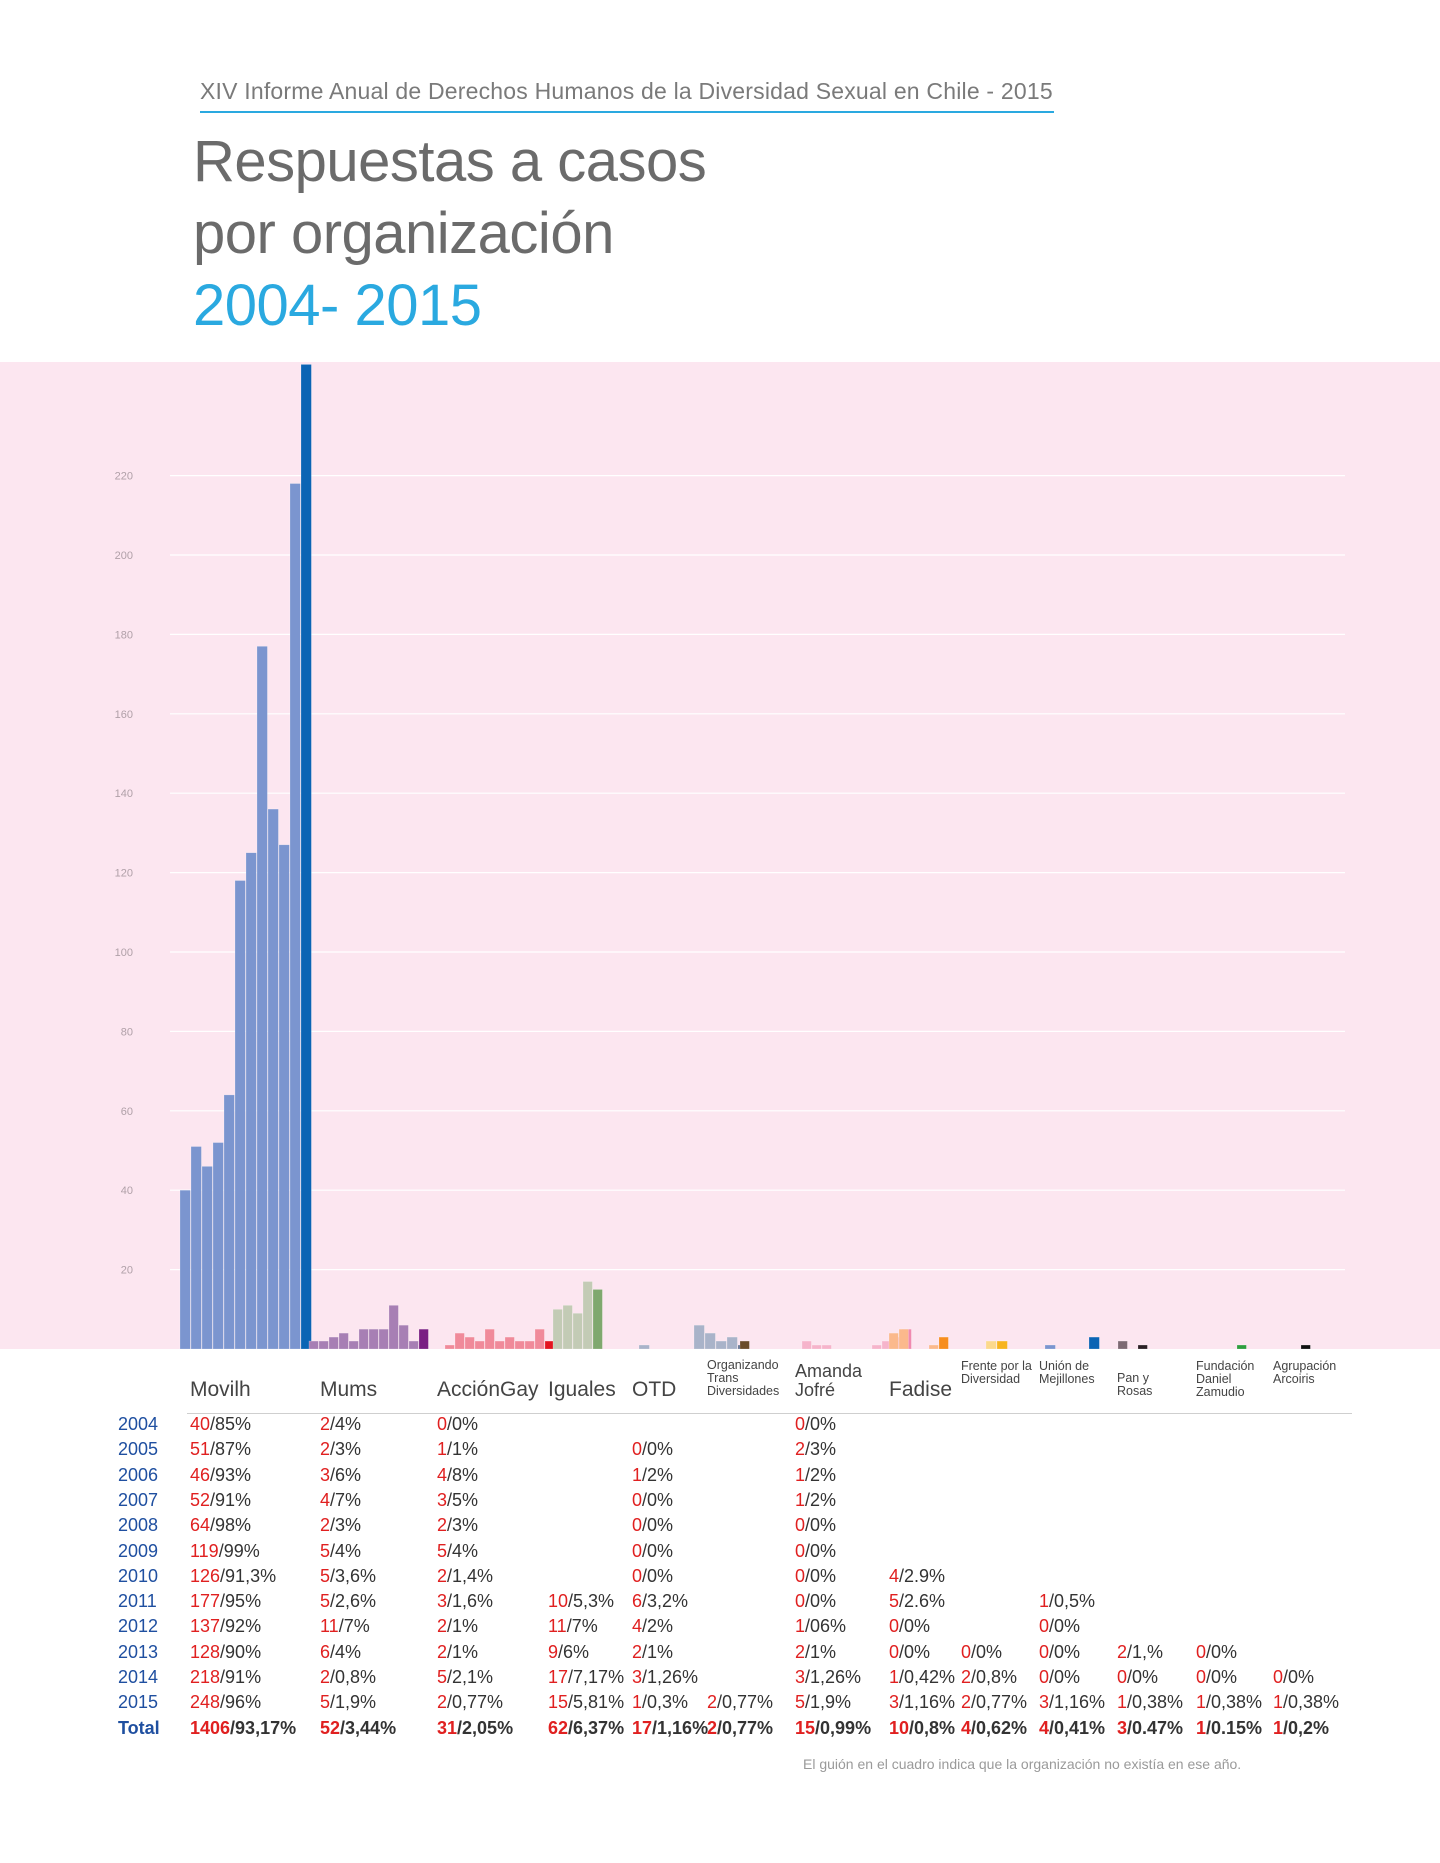 This screenshot has height=1863, width=1440. What do you see at coordinates (475, 1728) in the screenshot?
I see `table-cell: 31/2,05%` at bounding box center [475, 1728].